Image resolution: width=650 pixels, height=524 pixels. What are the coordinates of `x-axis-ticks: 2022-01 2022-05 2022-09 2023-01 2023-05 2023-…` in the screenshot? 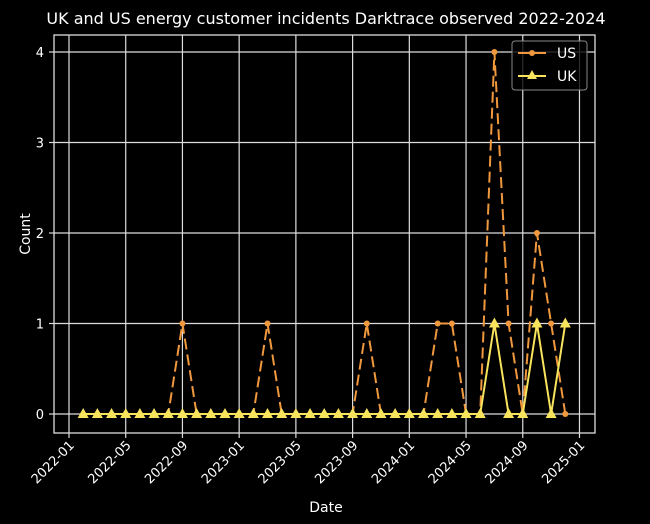 It's located at (308, 460).